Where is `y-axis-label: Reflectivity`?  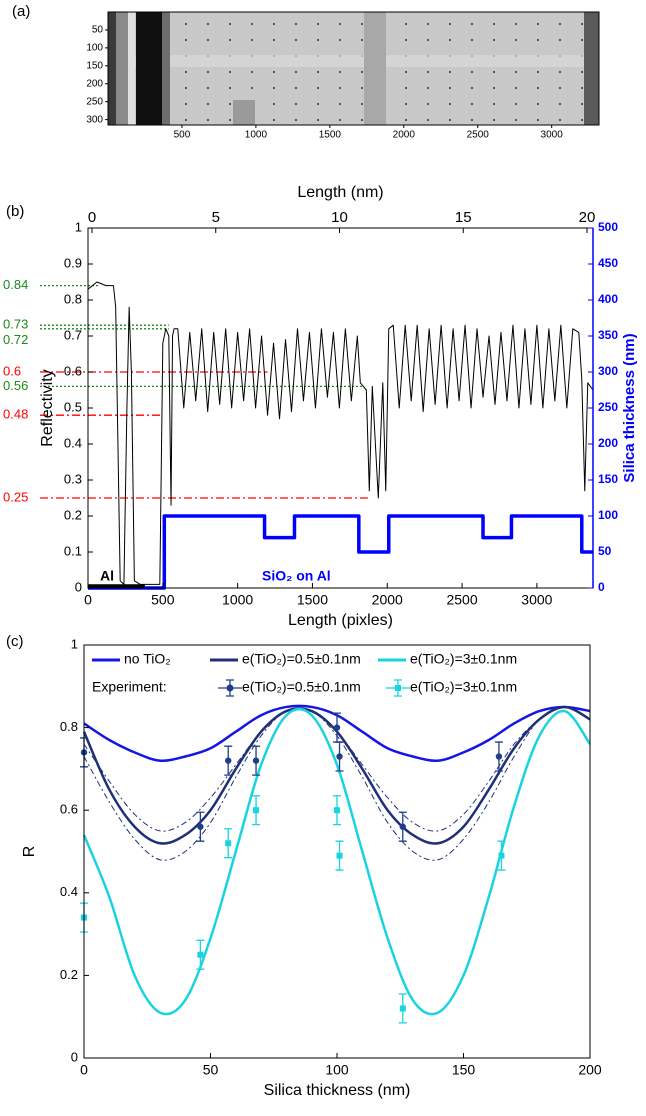
y-axis-label: Reflectivity is located at coordinates (47, 407).